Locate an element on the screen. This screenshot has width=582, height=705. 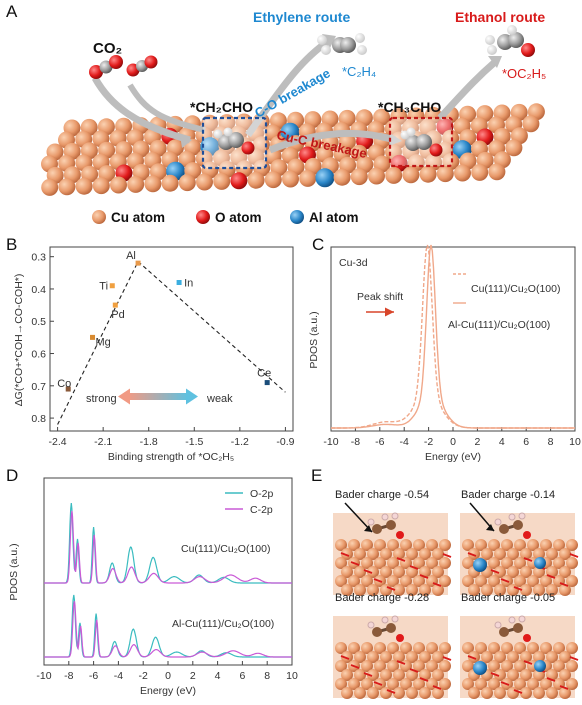
panel-d-axes: -10 -8 -6 -4 -2 0 2 4 6 8 10 is located at coordinates (167, 671).